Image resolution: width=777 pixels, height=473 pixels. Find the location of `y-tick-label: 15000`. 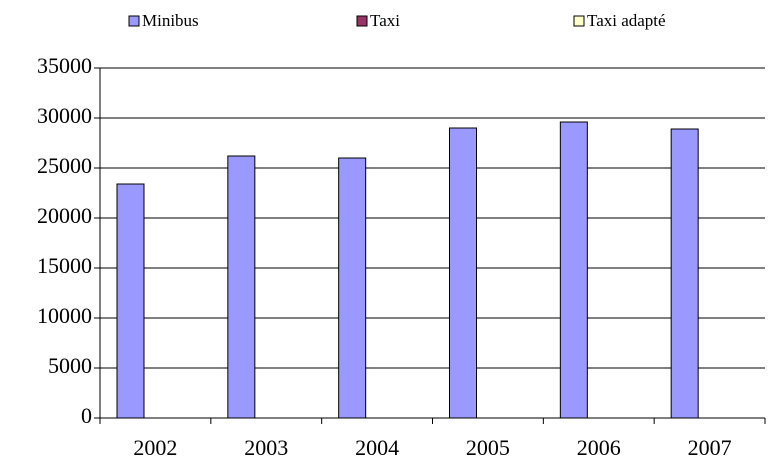

y-tick-label: 15000 is located at coordinates (64, 265).